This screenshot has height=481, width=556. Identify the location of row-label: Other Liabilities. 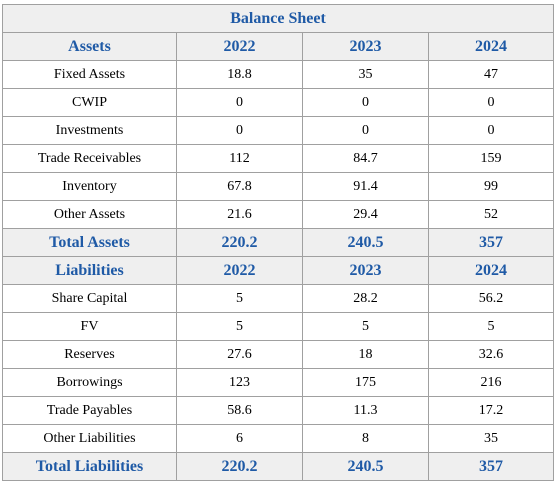
(89, 438).